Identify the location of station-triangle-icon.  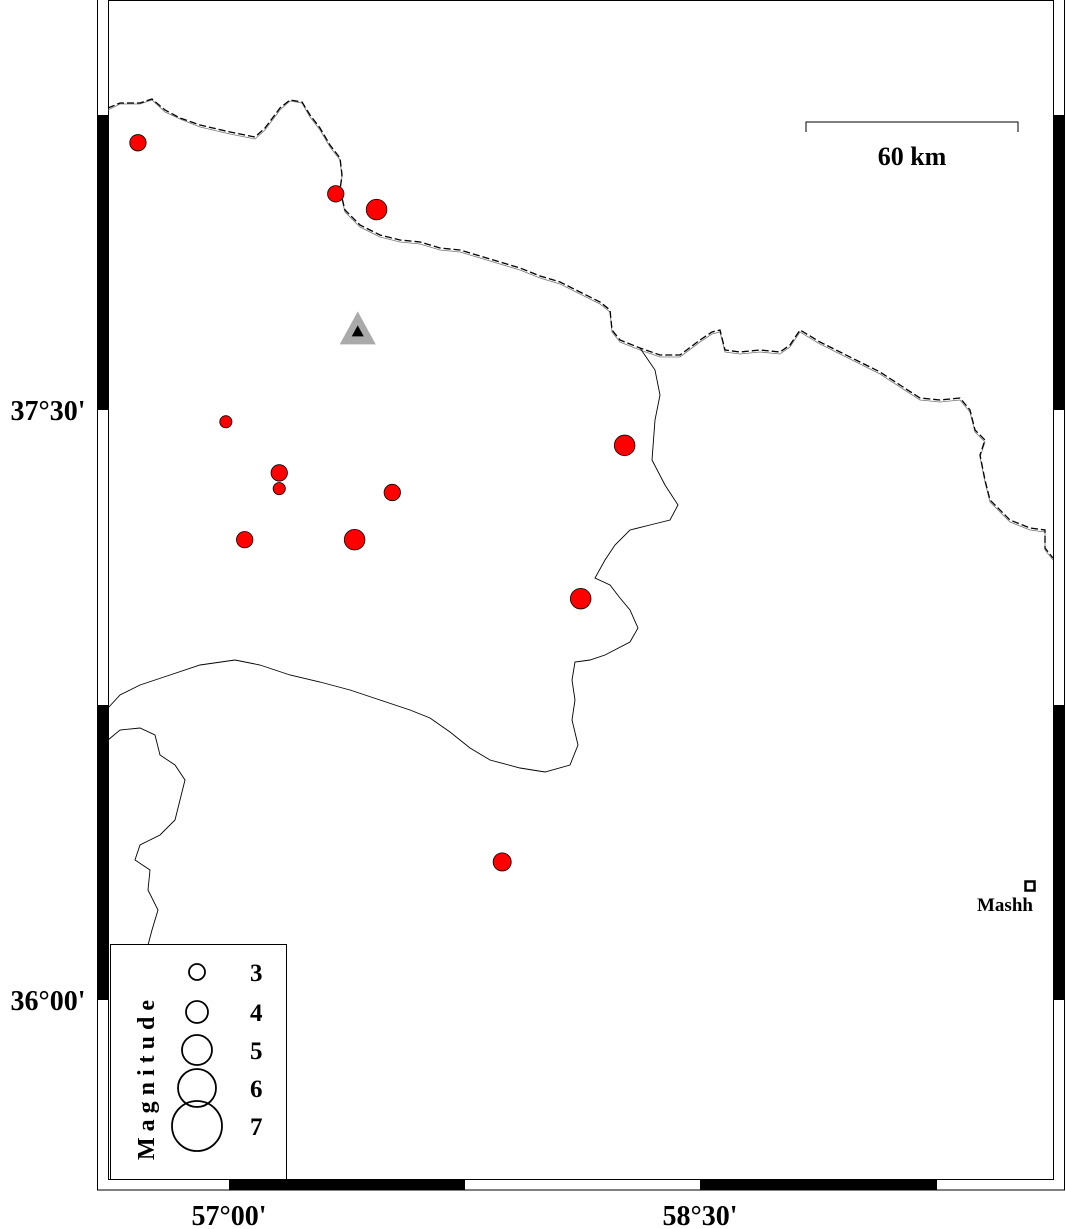
(357, 328).